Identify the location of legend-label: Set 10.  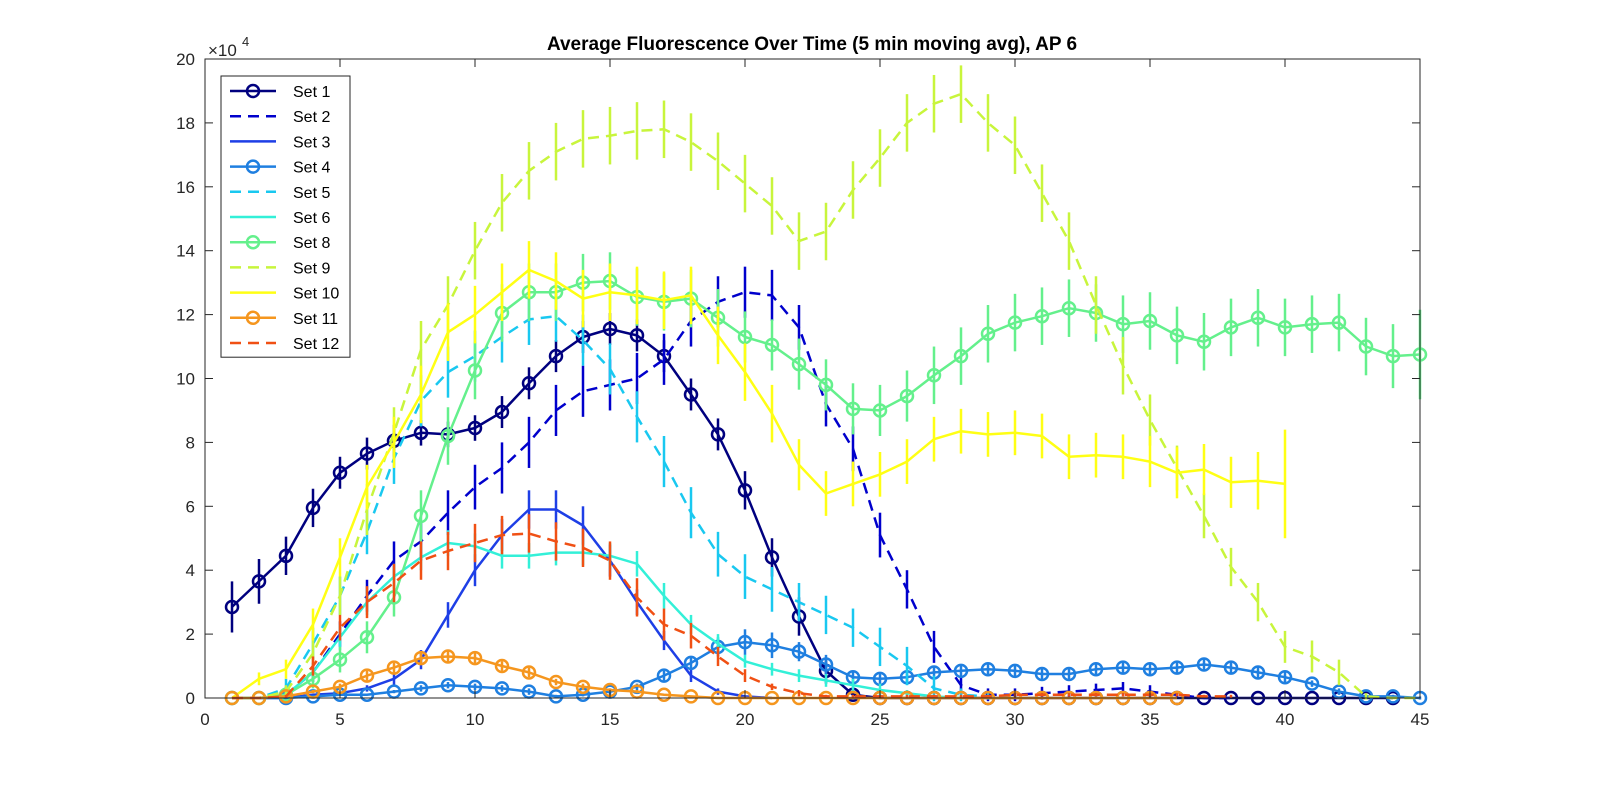
(316, 294).